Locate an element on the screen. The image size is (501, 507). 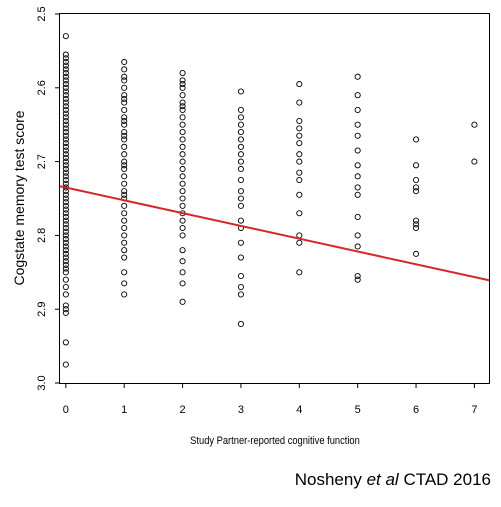
y-axis: 2.5 2.6 2.7 2.8 2.9 3.0 is located at coordinates (48, 198).